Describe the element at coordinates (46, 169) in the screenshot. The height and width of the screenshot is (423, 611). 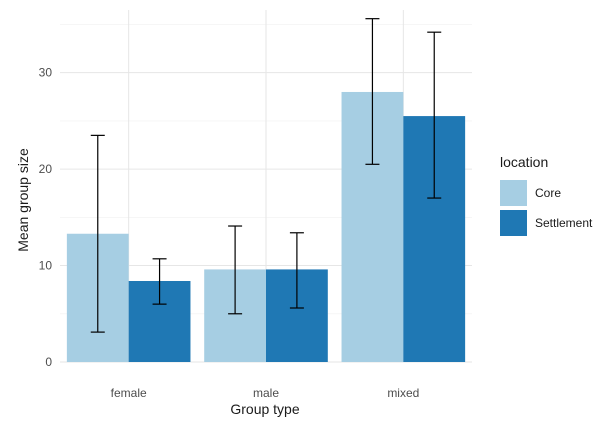
I see `y-tick-label: 20` at that location.